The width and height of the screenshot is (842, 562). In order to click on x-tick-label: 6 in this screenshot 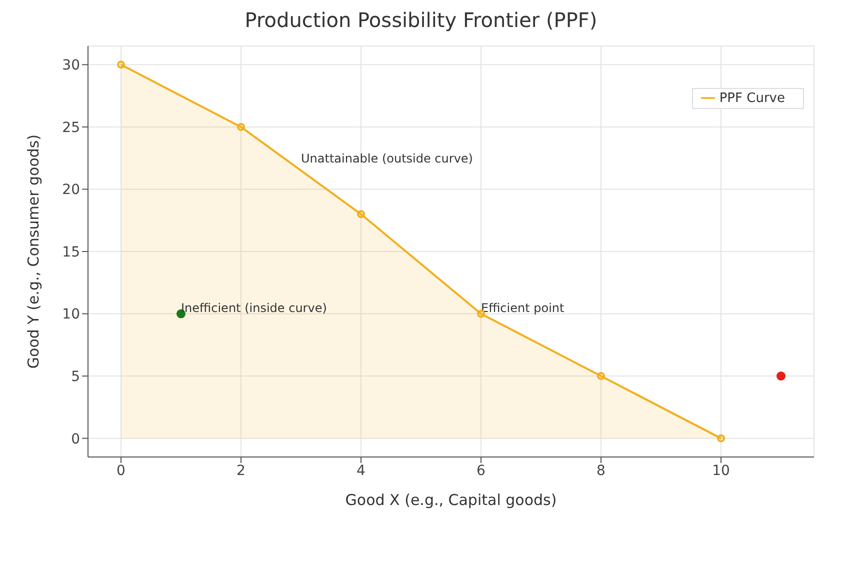, I will do `click(481, 470)`.